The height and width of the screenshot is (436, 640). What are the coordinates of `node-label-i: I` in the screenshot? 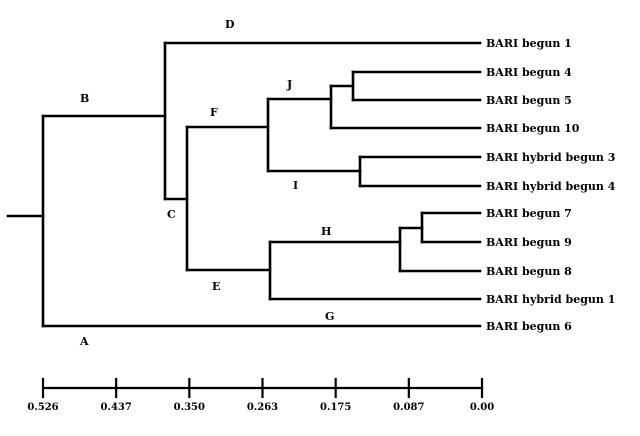 It's located at (295, 185).